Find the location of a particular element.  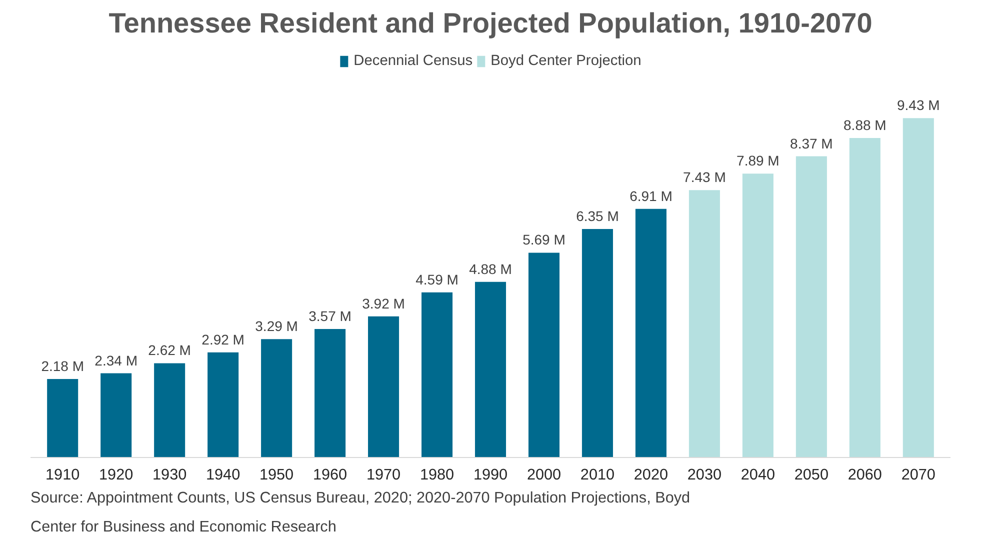

x-tick-label: 2000 is located at coordinates (544, 475).